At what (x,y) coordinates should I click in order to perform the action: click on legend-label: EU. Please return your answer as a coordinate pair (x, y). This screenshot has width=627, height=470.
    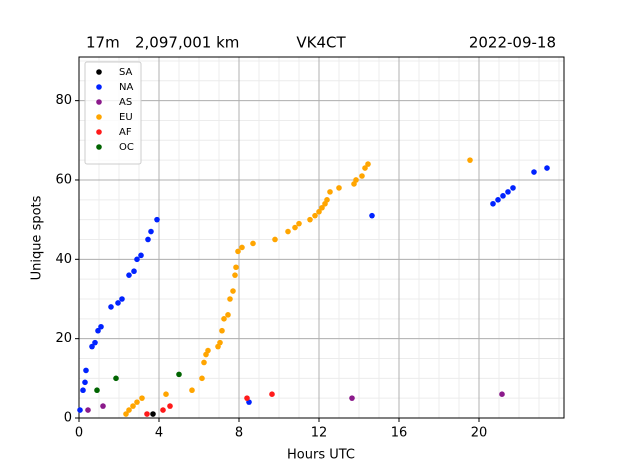
    Looking at the image, I should click on (126, 117).